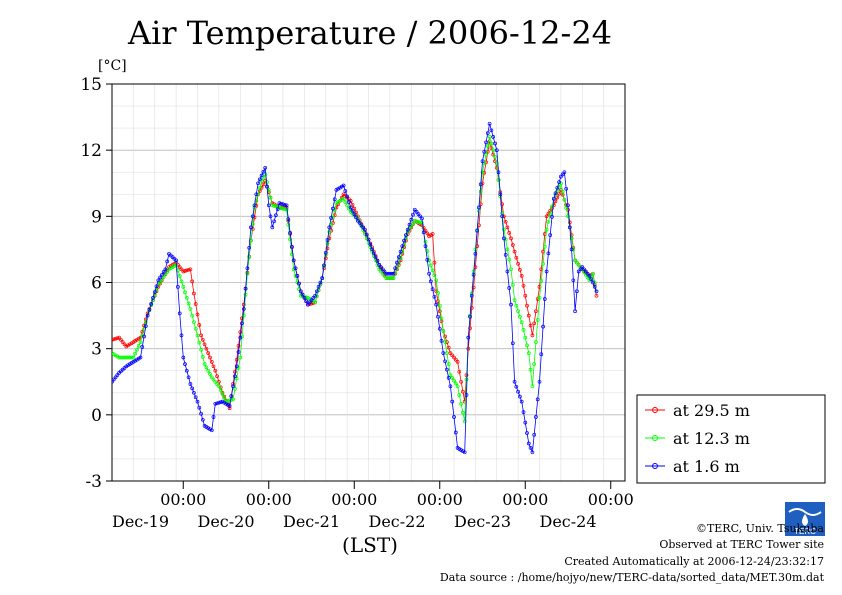 The image size is (842, 595). What do you see at coordinates (731, 439) in the screenshot?
I see `legend-box` at bounding box center [731, 439].